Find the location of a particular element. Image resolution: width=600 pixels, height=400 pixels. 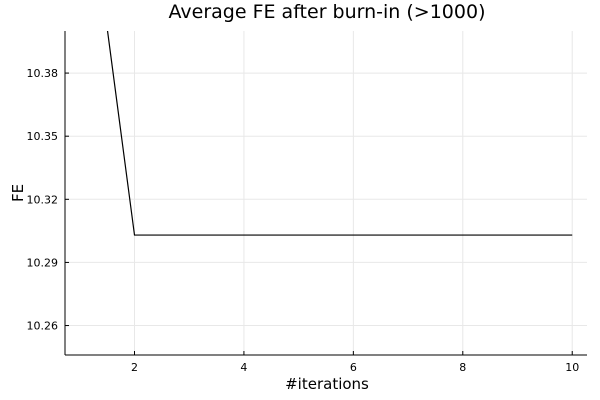

x-axis-ticks: 2 4 6 8 10 is located at coordinates (355, 362).